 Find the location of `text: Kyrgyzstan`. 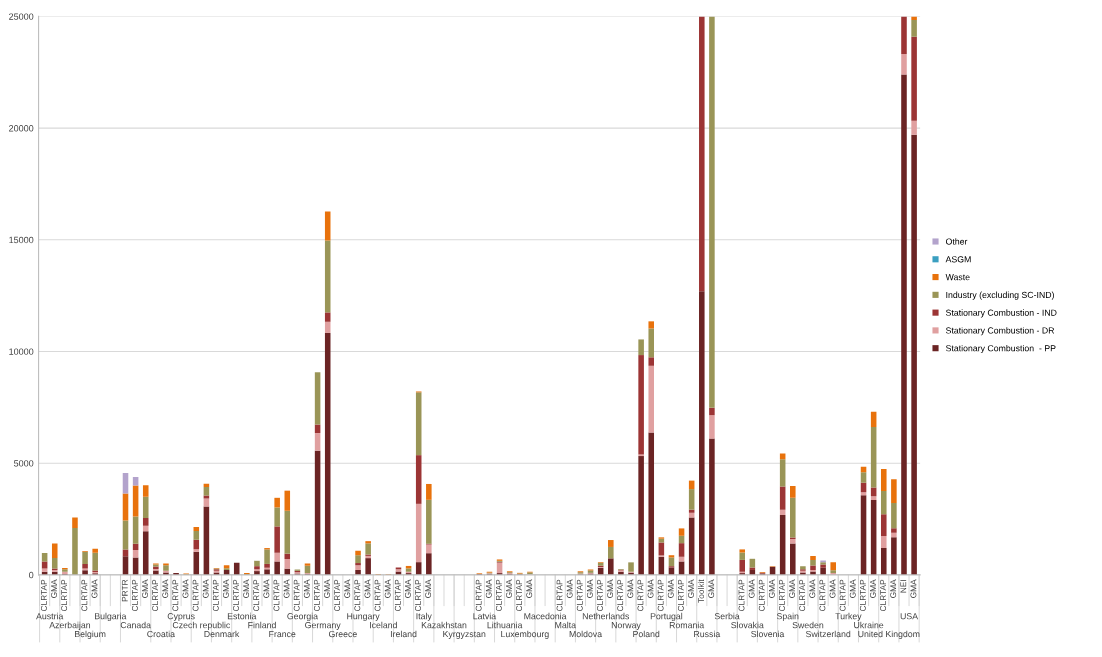

text: Kyrgyzstan is located at coordinates (464, 635).